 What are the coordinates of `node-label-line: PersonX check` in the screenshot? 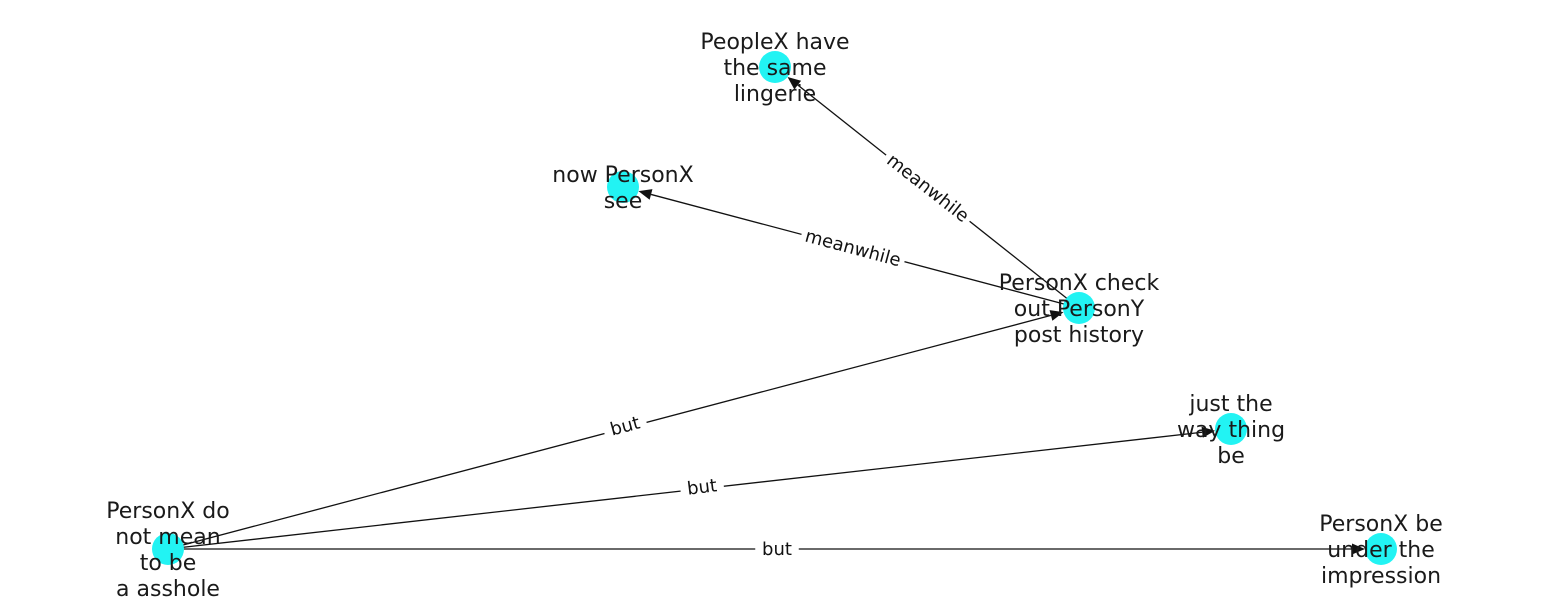 It's located at (1079, 283).